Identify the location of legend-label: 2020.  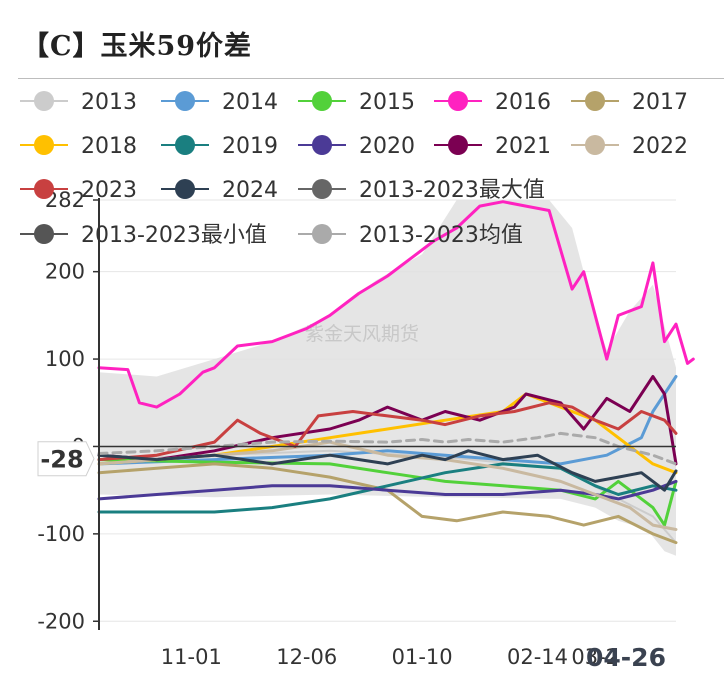
(387, 146).